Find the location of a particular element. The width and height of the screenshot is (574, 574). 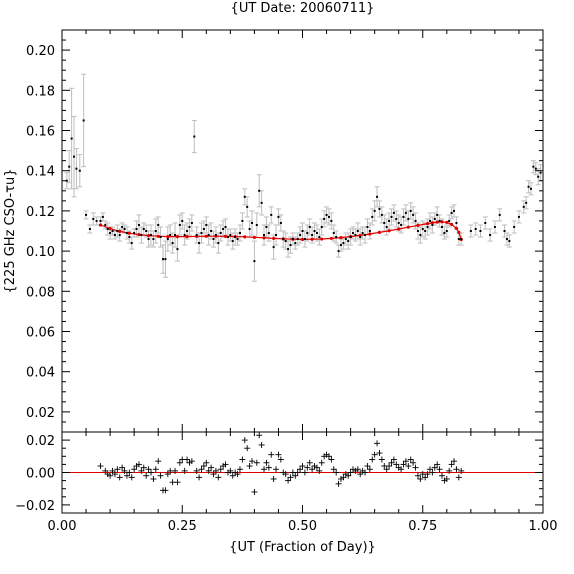

x-tick-label: 0.50 is located at coordinates (302, 526).